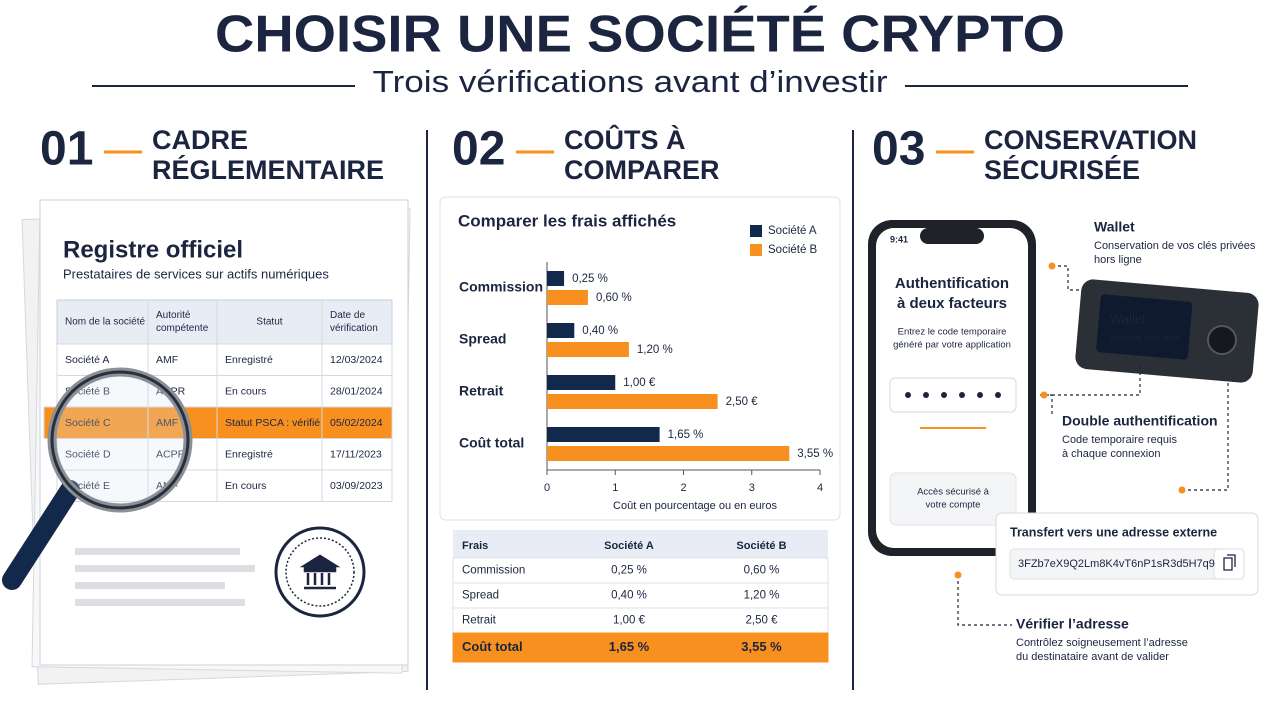 The height and width of the screenshot is (720, 1280). I want to click on column-header: Nom de la société, so click(105, 322).